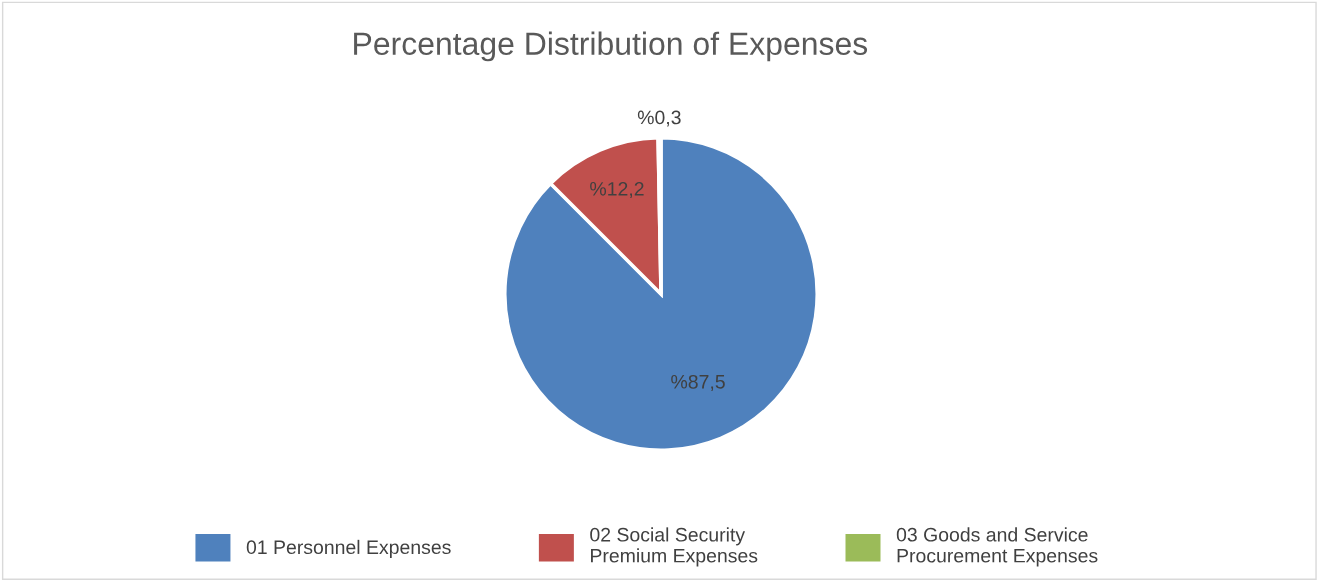 The height and width of the screenshot is (581, 1320). What do you see at coordinates (997, 547) in the screenshot?
I see `legend-label: 03 Goods and Service Procurement Expenses` at bounding box center [997, 547].